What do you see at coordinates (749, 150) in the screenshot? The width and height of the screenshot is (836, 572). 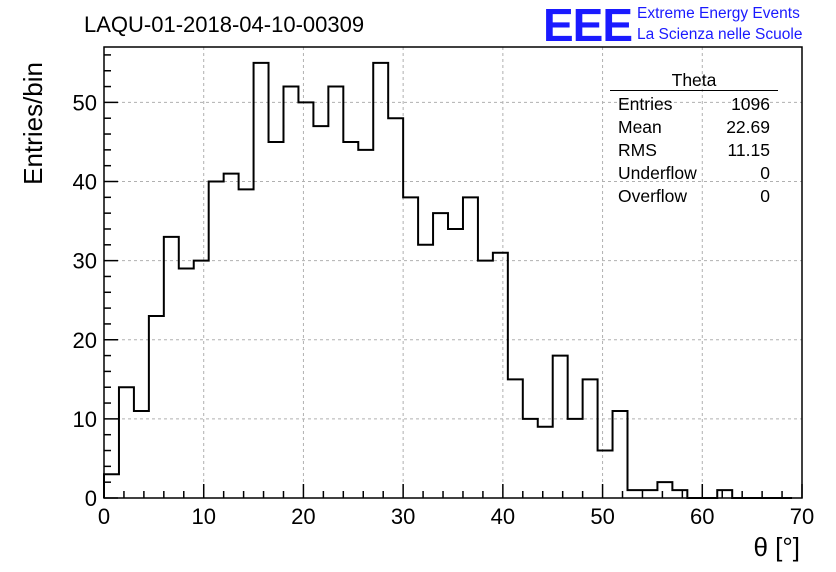 I see `stats-value: 11.15` at bounding box center [749, 150].